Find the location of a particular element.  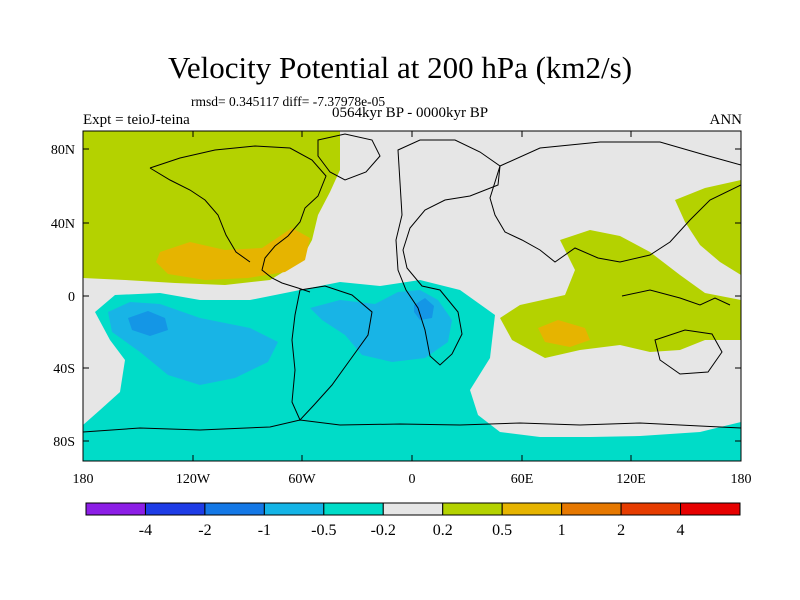

lon-label: 60E is located at coordinates (522, 479).